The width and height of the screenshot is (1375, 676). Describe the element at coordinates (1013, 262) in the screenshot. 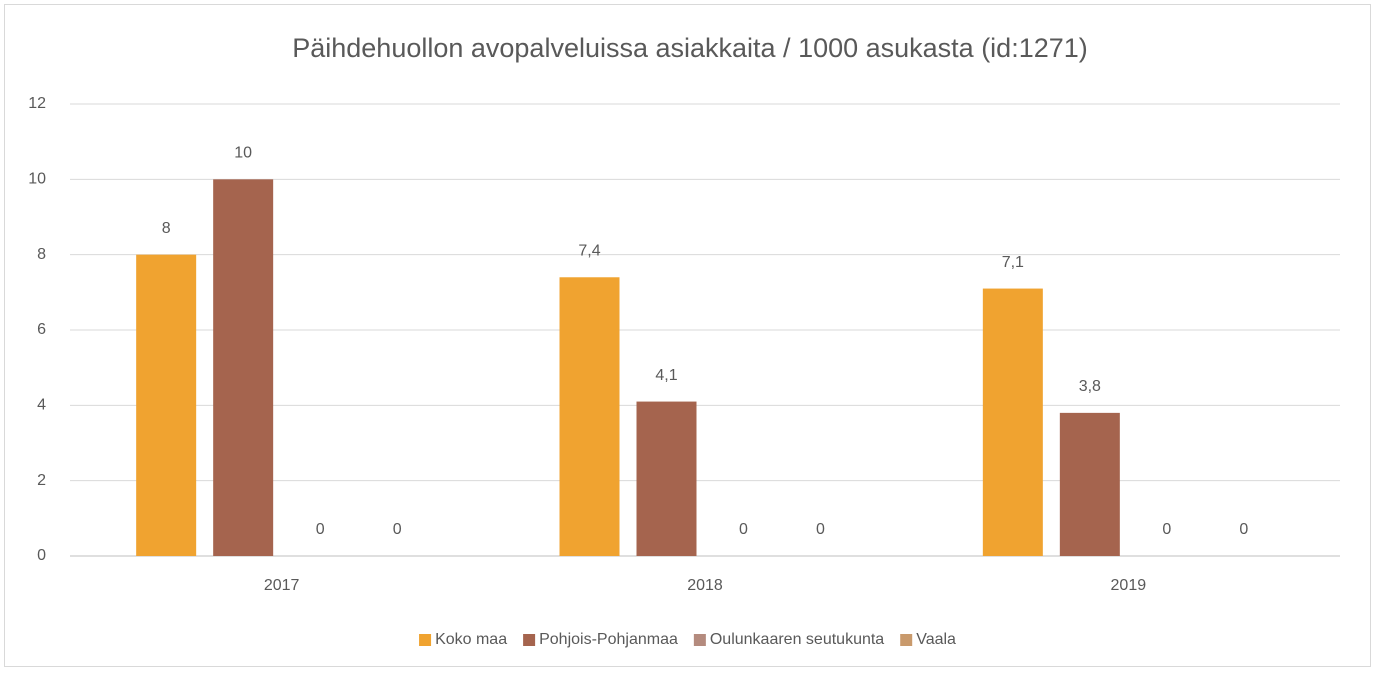

I see `data-label: 7,1` at that location.